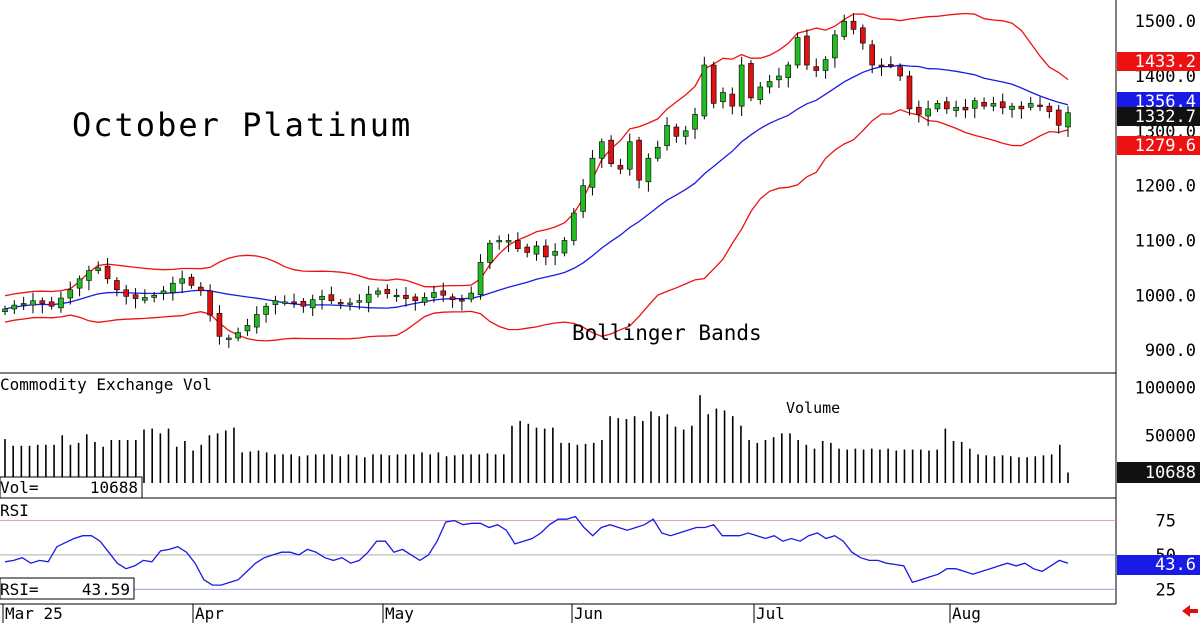  Describe the element at coordinates (1175, 565) in the screenshot. I see `rsi-badge: 43.6` at that location.